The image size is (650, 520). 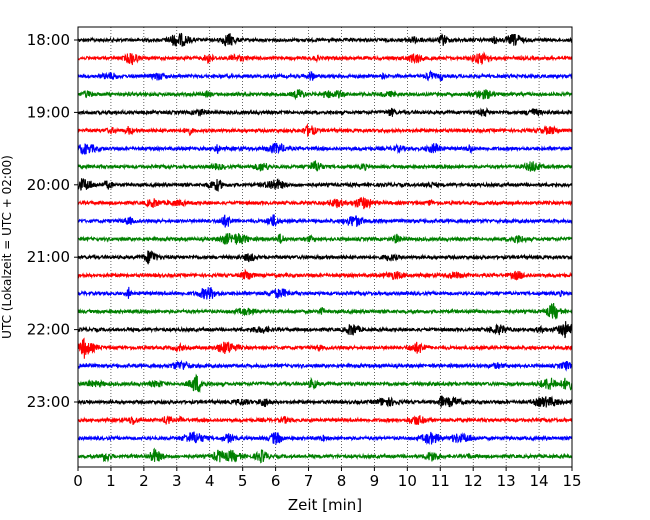 I want to click on x-tick-label: 0, so click(x=78, y=481).